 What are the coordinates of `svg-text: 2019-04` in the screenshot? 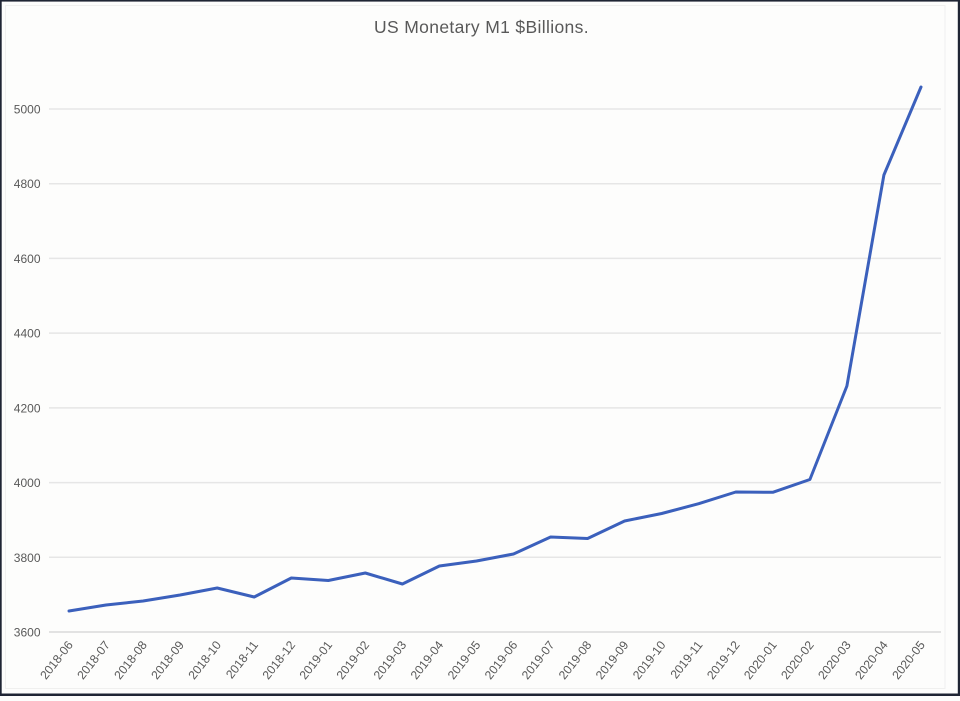 It's located at (427, 660).